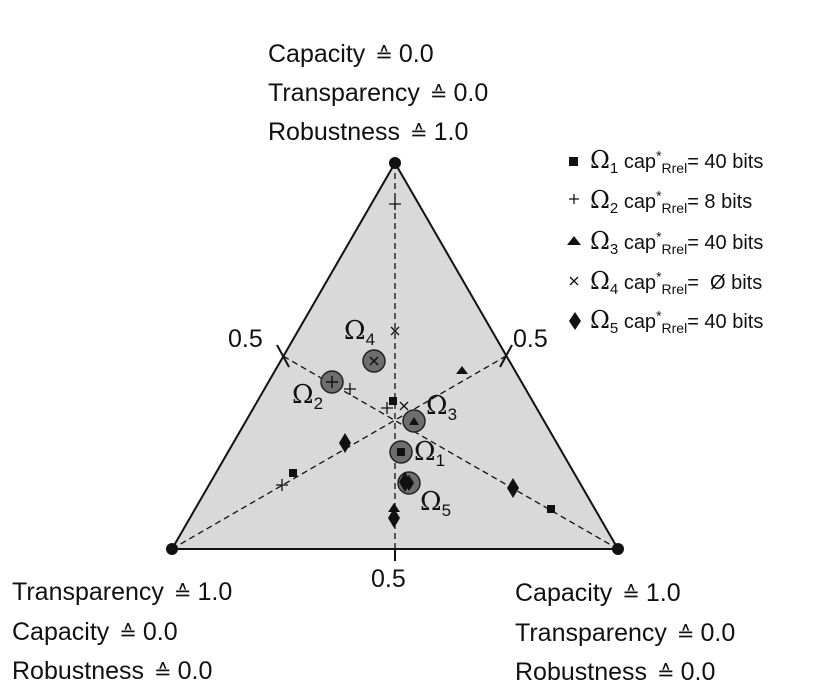 The image size is (820, 700). What do you see at coordinates (574, 199) in the screenshot?
I see `legend-plus-icon` at bounding box center [574, 199].